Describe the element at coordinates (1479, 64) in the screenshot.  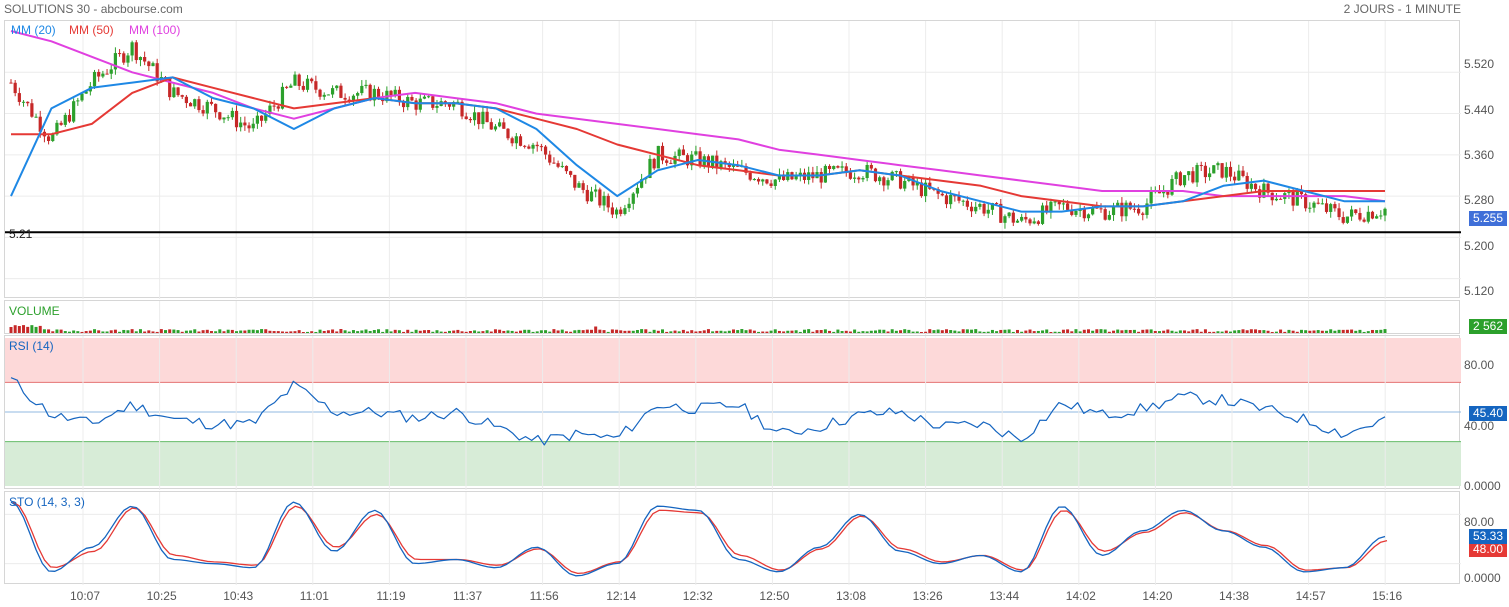
I see `price-tick-0: 5.520` at that location.